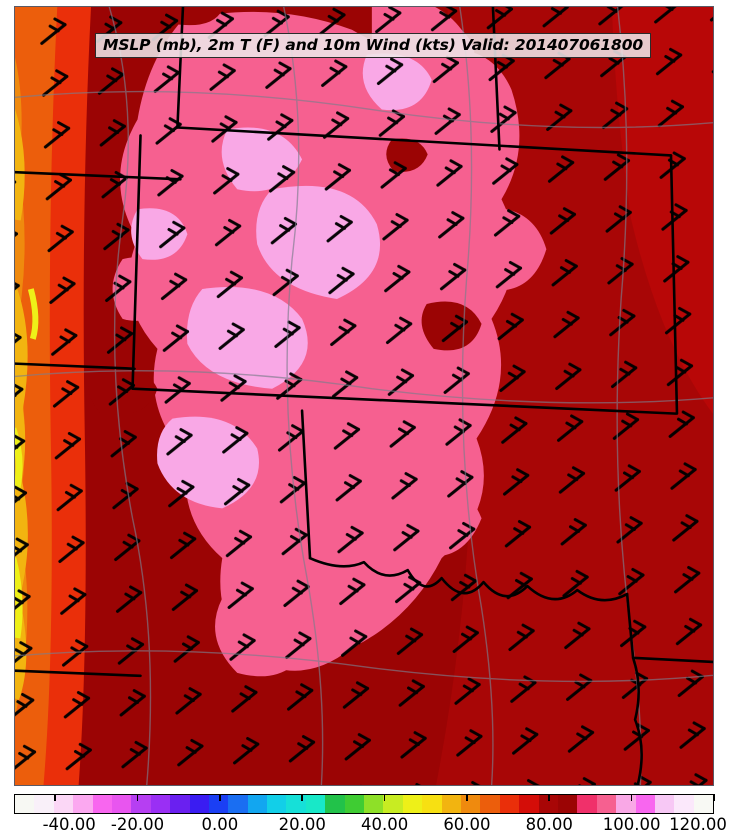 This screenshot has width=729, height=838. I want to click on colorbar-label-7: 100.00, so click(631, 824).